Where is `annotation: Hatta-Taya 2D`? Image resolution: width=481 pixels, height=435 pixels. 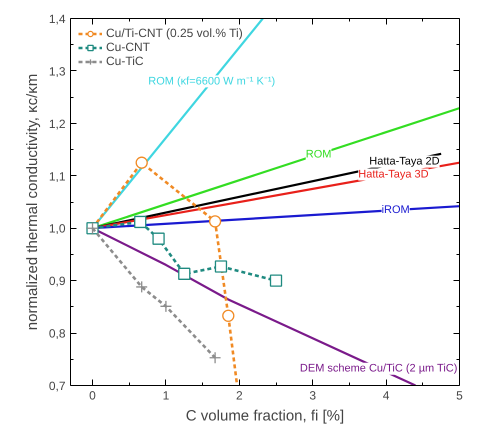
annotation: Hatta-Taya 2D is located at coordinates (404, 162).